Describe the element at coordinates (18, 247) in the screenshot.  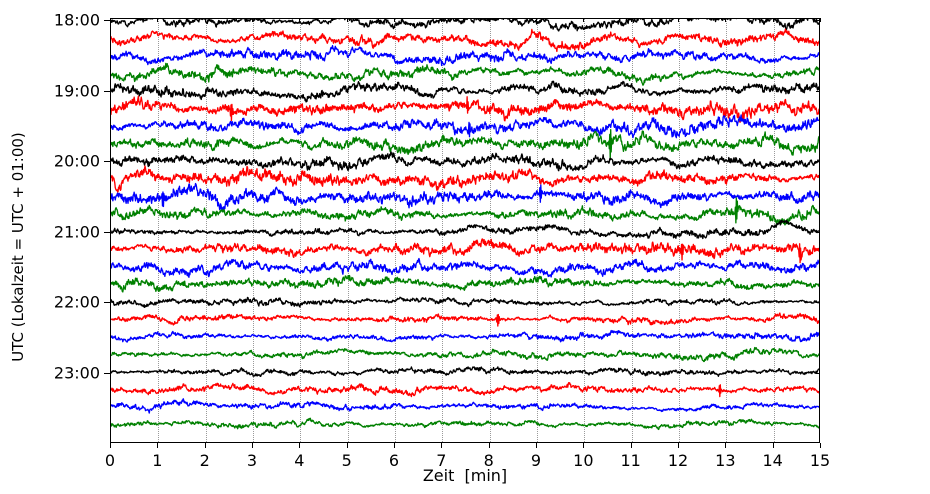
I see `y-axis-label: UTC (Lokalzeit = UTC + 01:00)` at that location.